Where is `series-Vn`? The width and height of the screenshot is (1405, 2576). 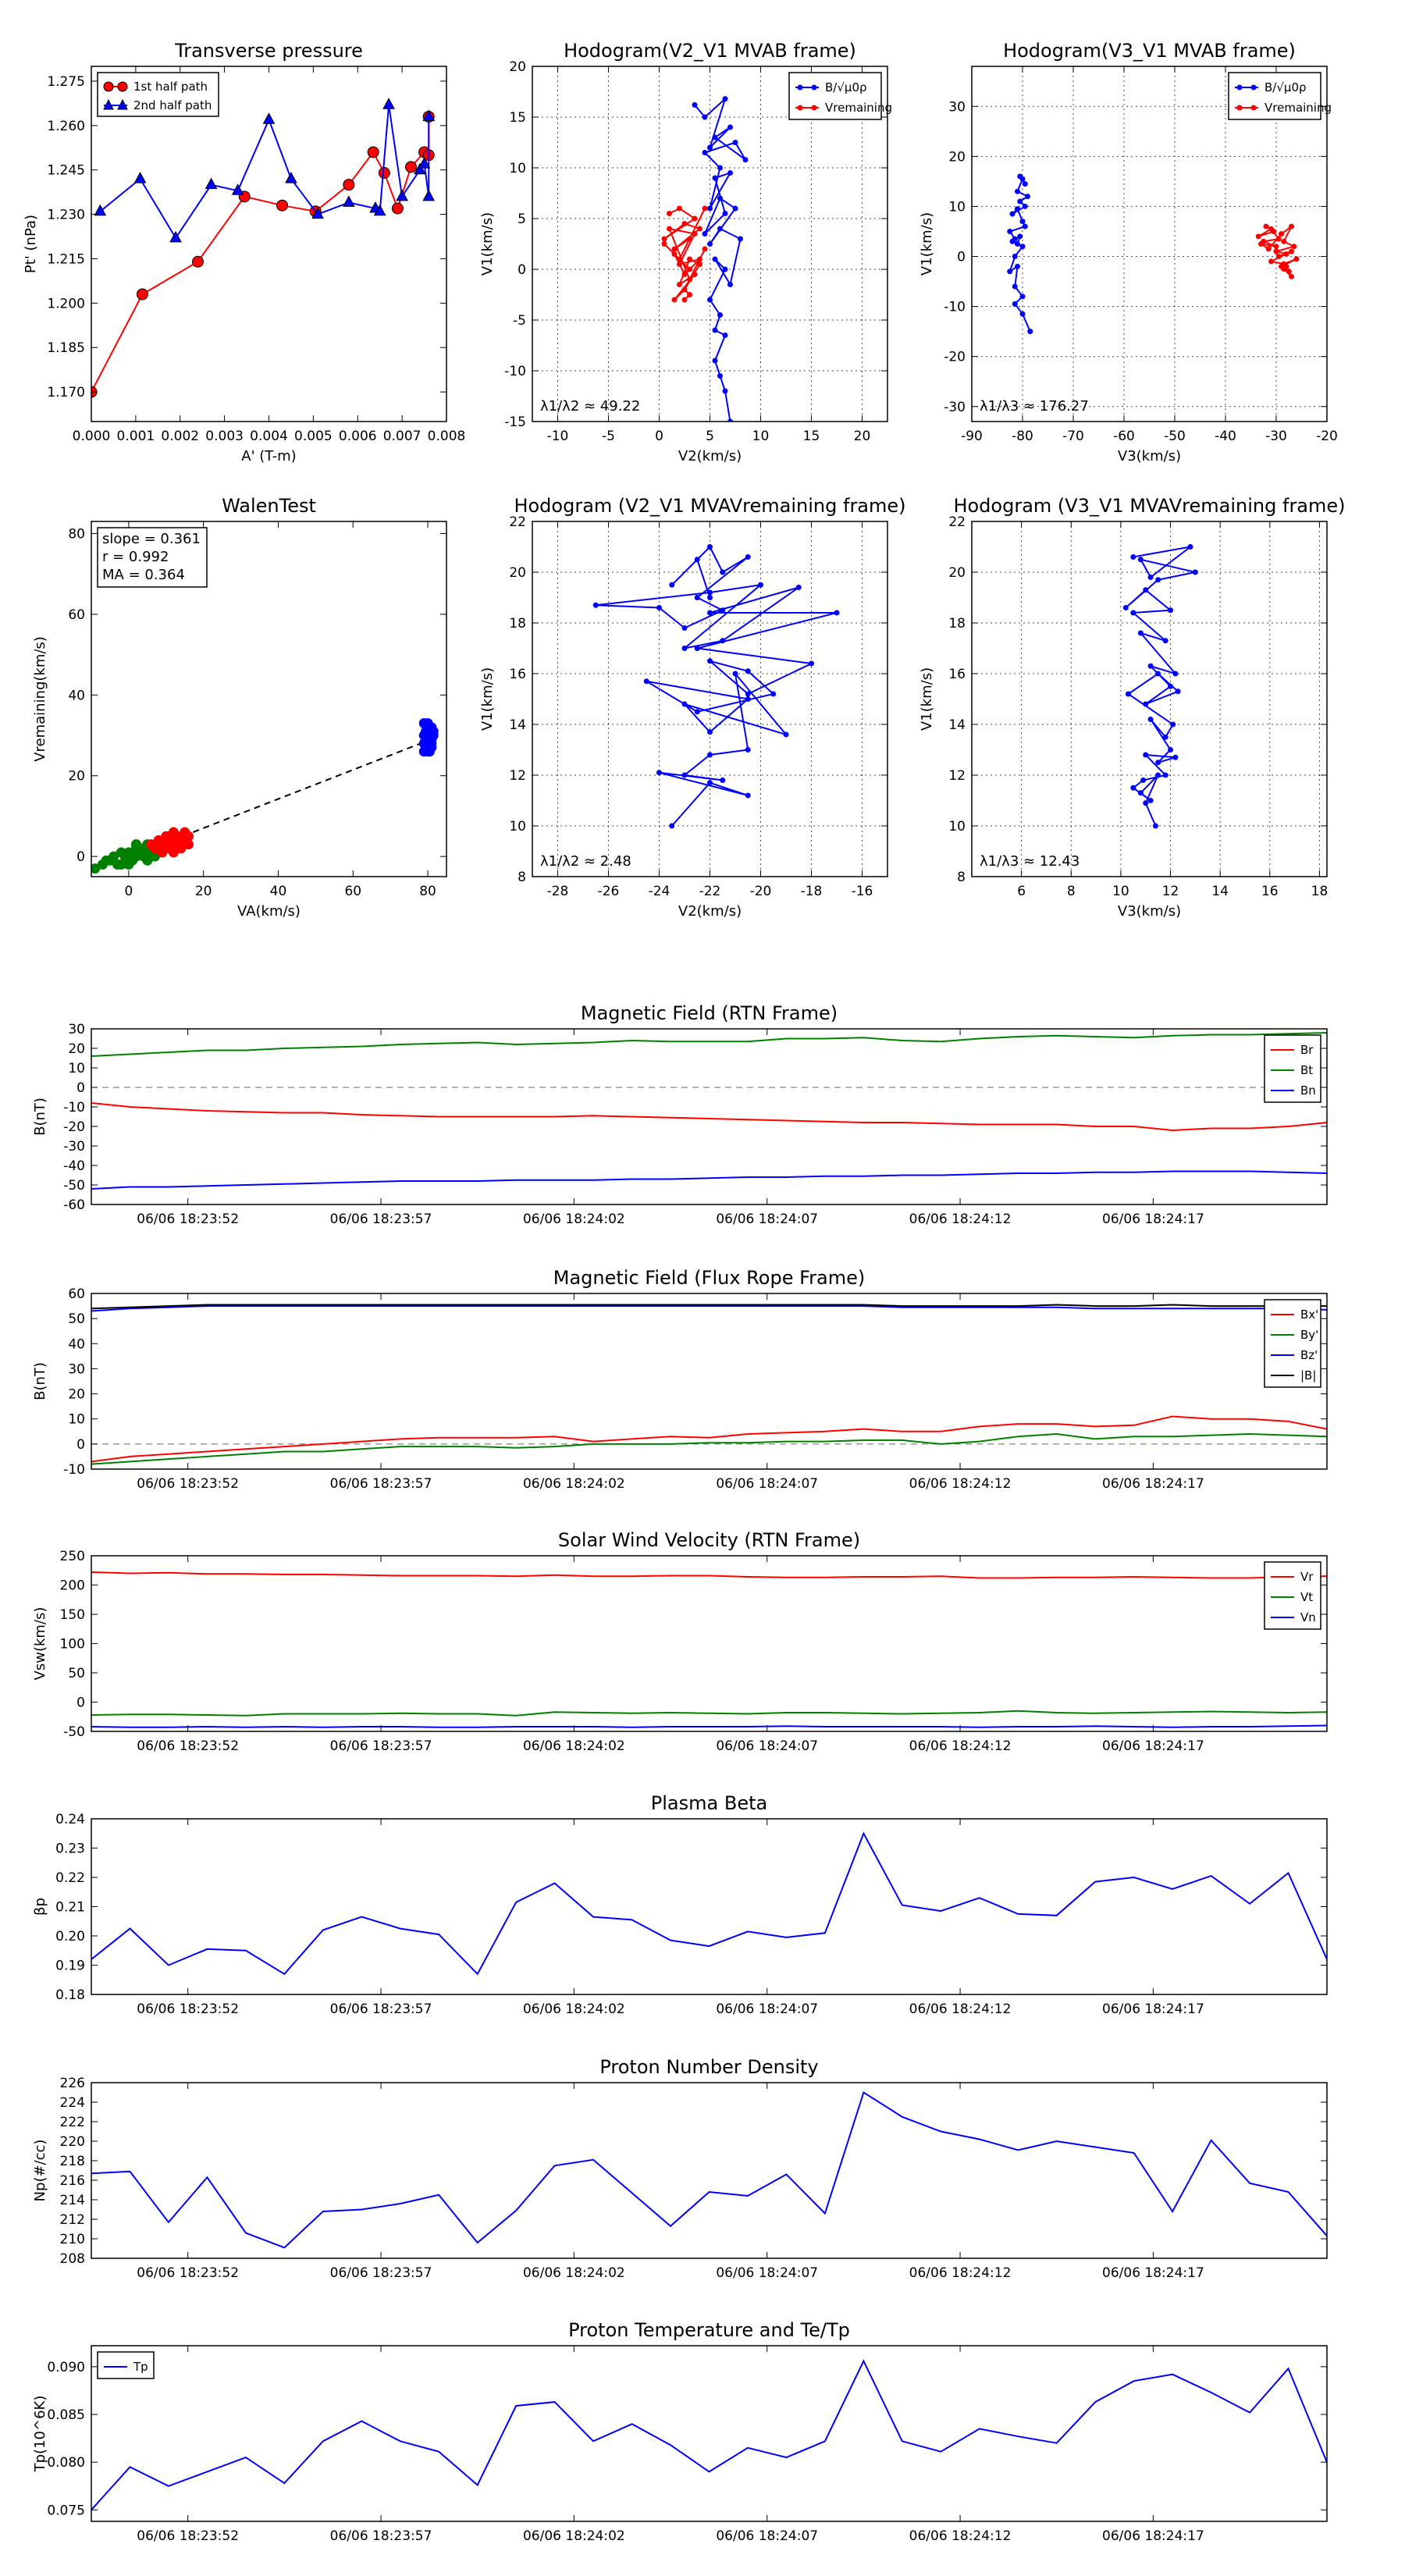
series-Vn is located at coordinates (709, 1726).